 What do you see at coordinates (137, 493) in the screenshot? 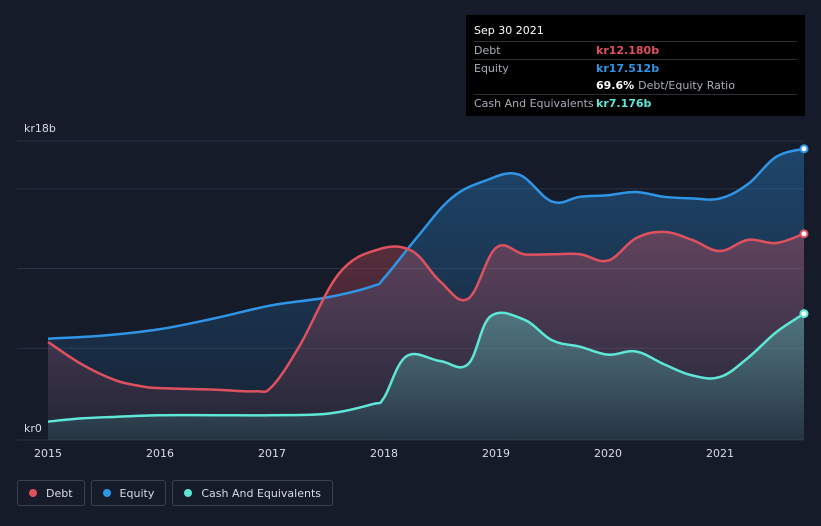
I see `legend-label: Equity` at bounding box center [137, 493].